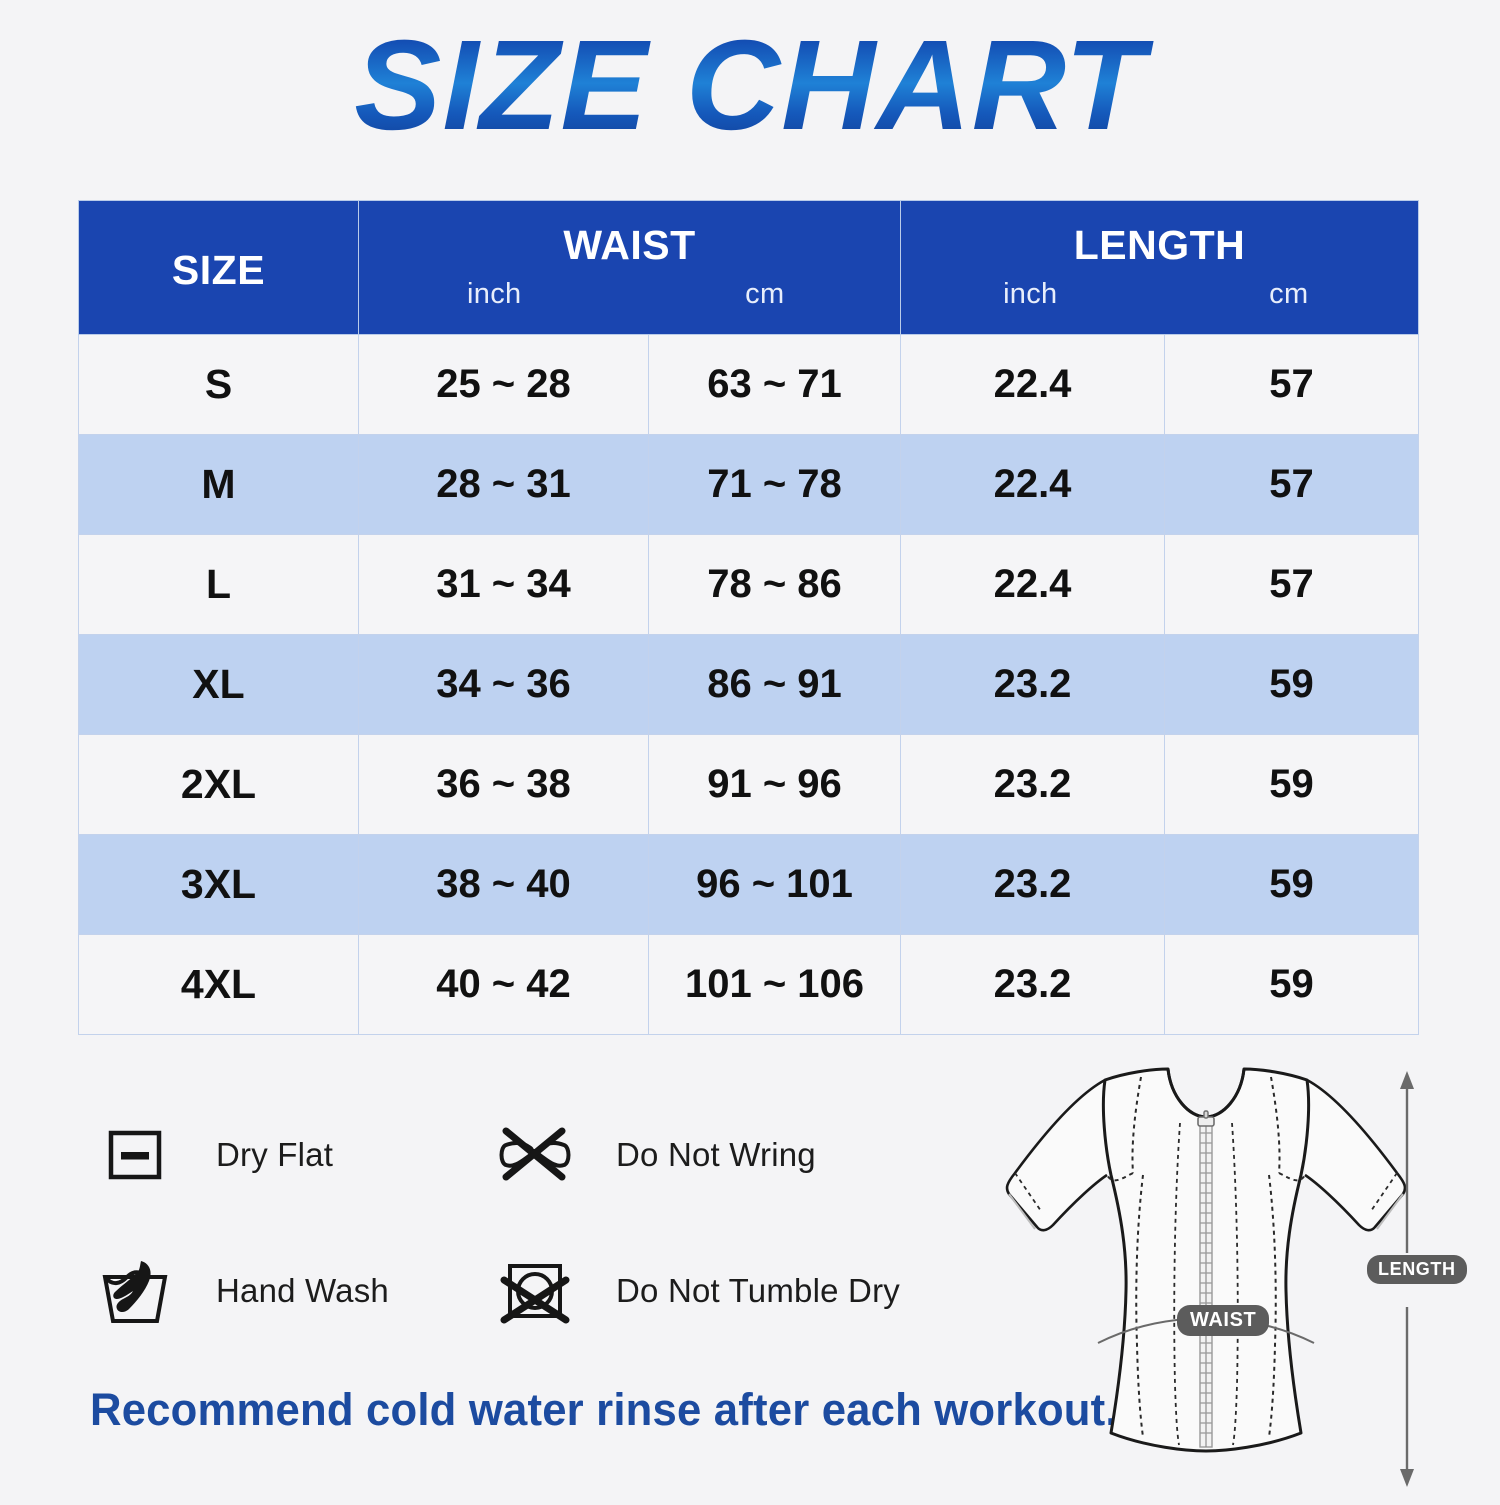  I want to click on table-row: 2XL 36 ~ 38 91 ~ 96 23.2 59, so click(749, 784).